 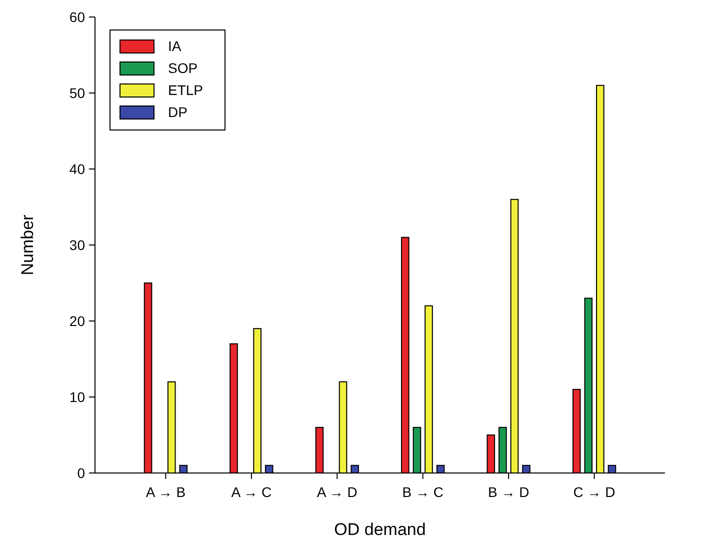 What do you see at coordinates (166, 492) in the screenshot?
I see `x-tick-label: A → B` at bounding box center [166, 492].